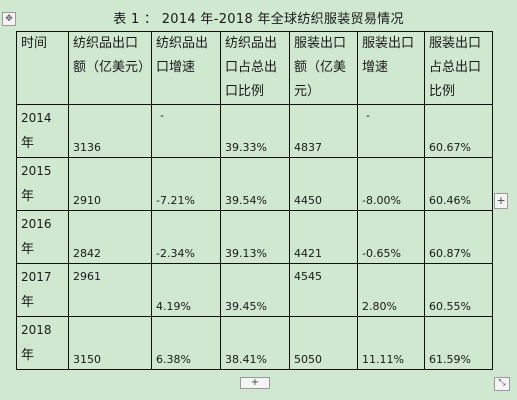 Image resolution: width=517 pixels, height=400 pixels. Describe the element at coordinates (323, 343) in the screenshot. I see `apparel-export-cell: 5050` at that location.